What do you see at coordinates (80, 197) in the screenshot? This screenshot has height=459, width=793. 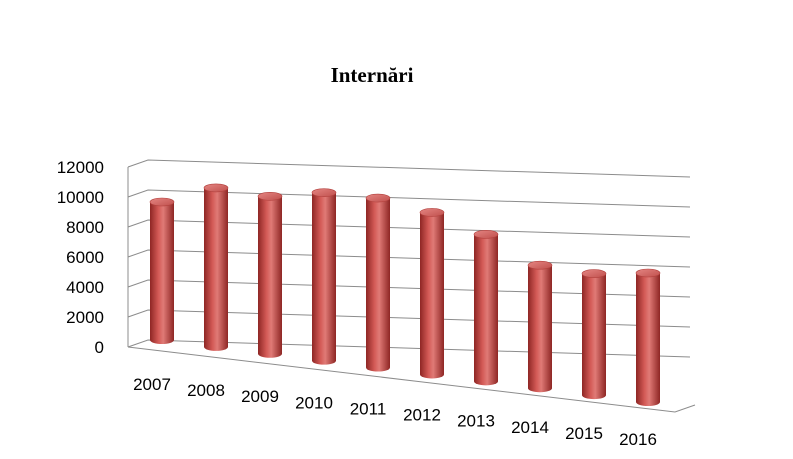 I see `y-tick-label: 10000` at bounding box center [80, 197].